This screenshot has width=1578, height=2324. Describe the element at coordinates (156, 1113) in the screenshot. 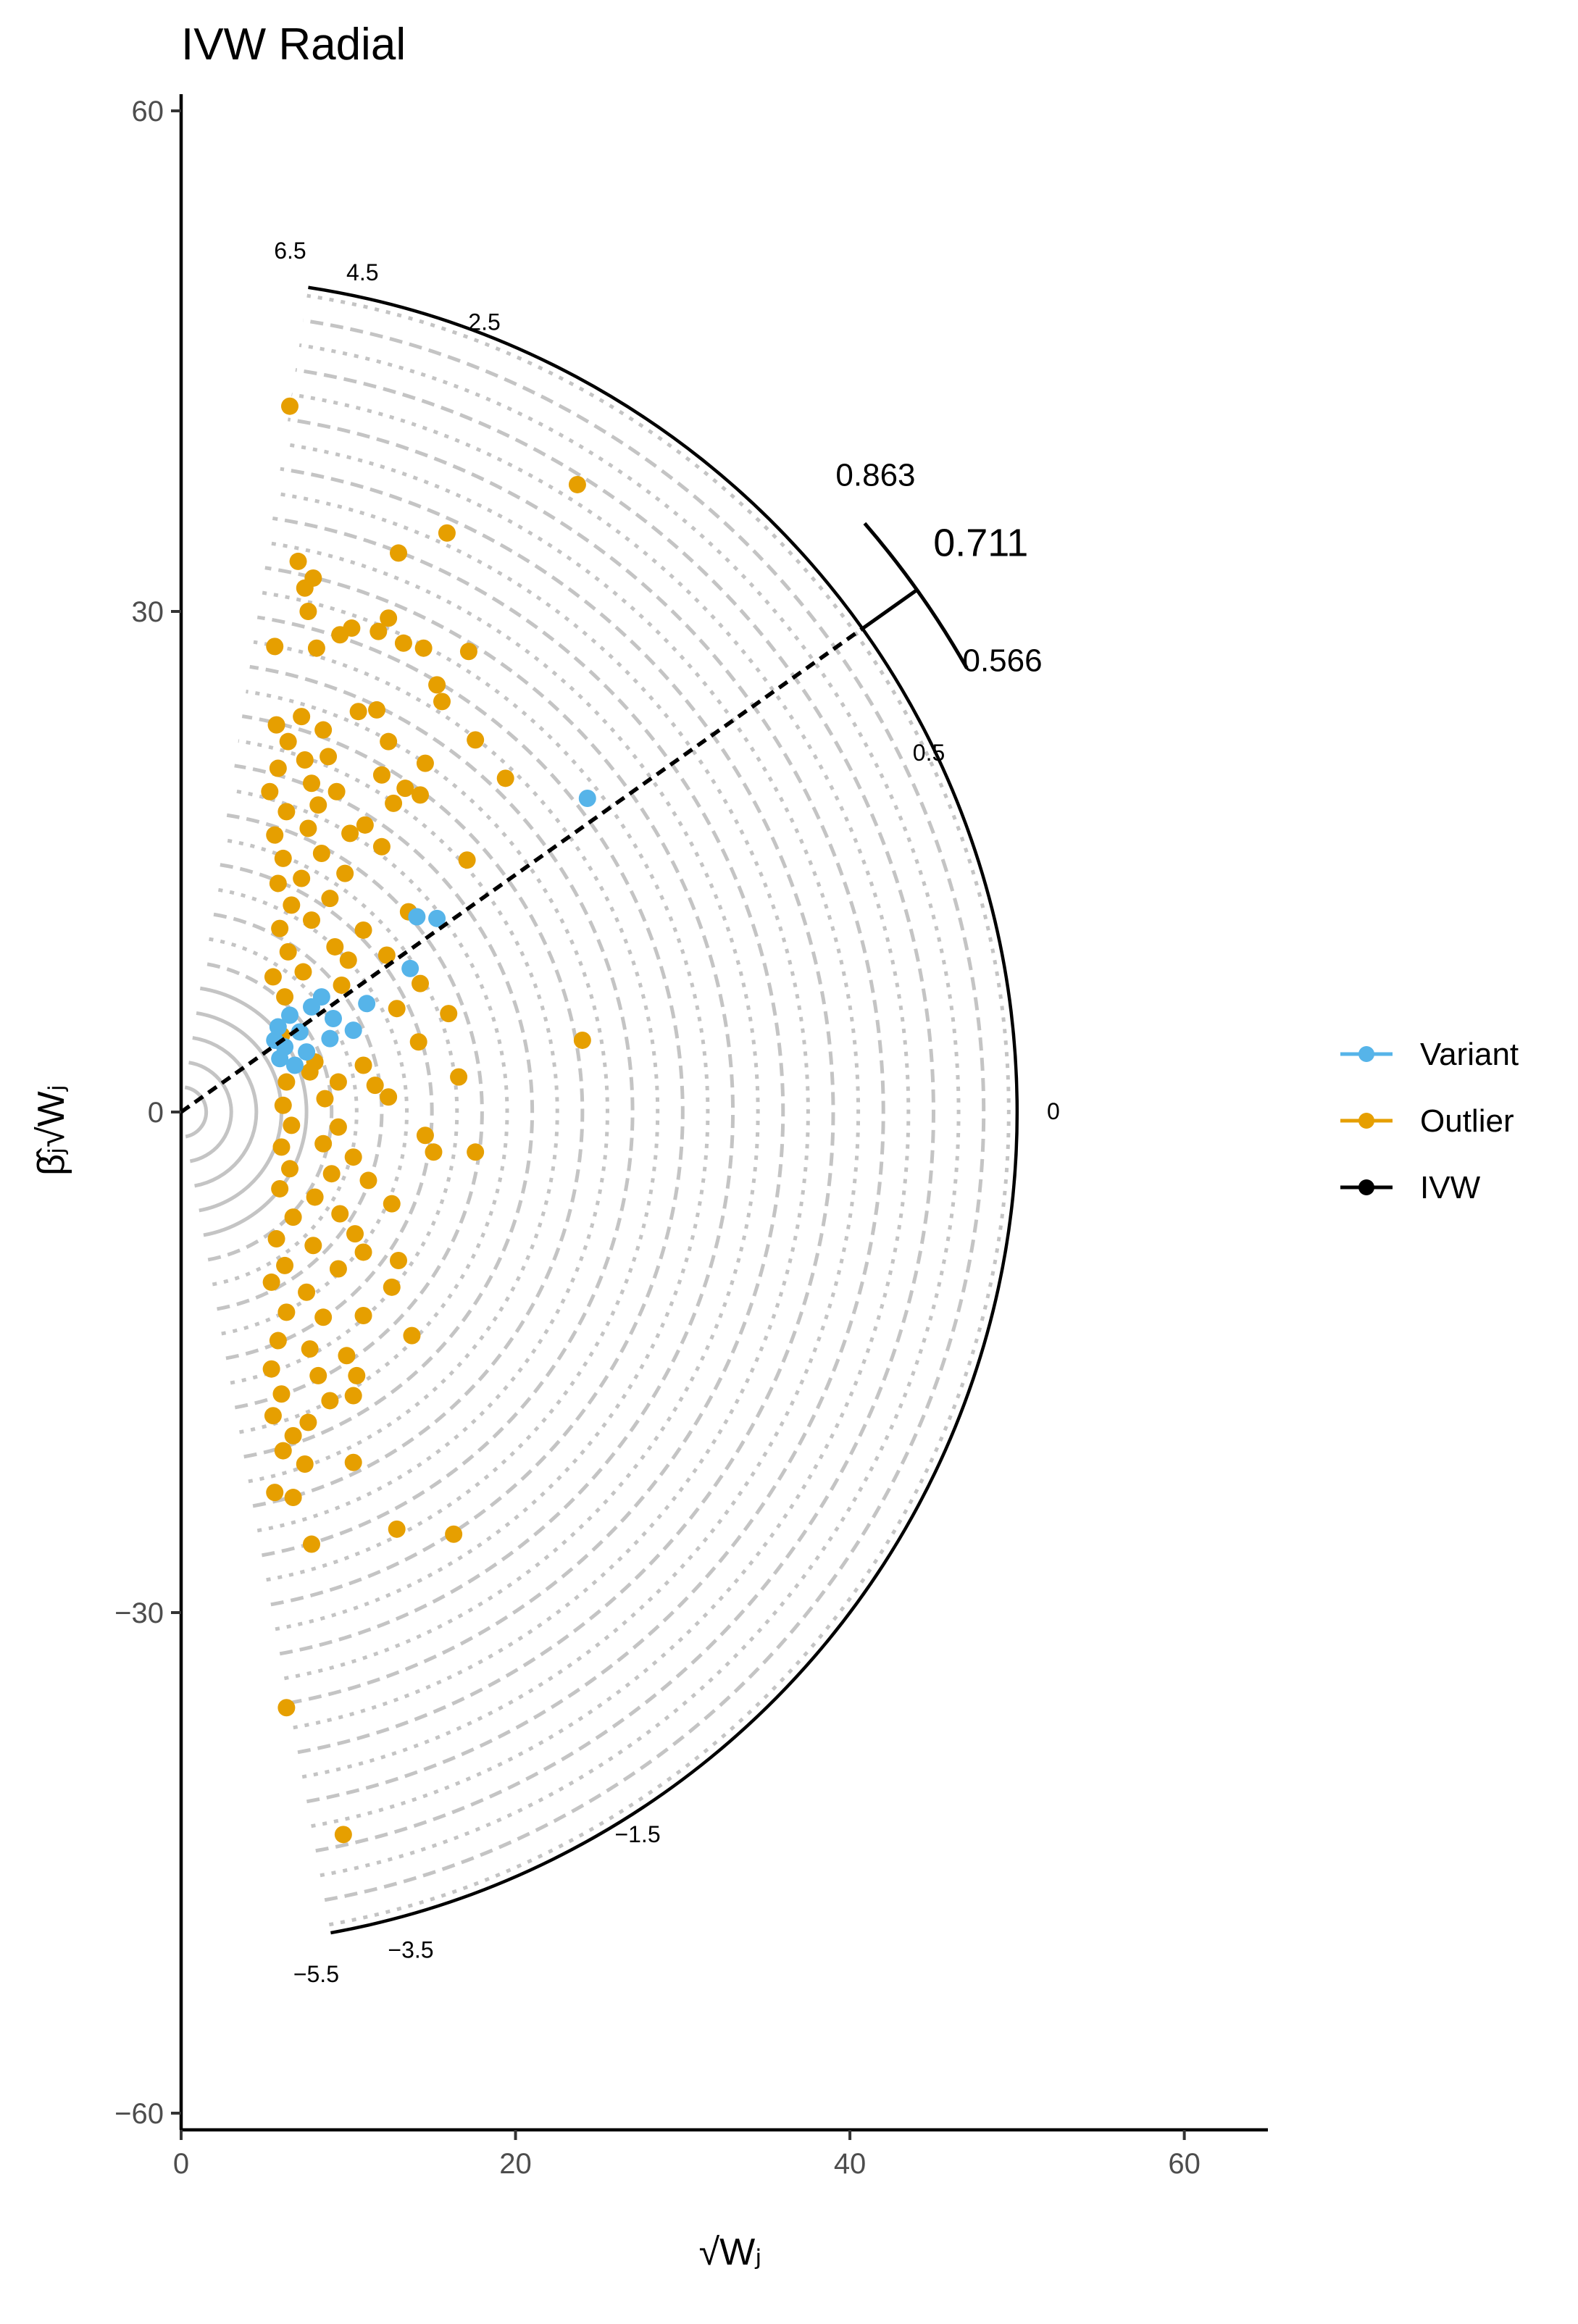

I see `y-tick-label: 0` at that location.